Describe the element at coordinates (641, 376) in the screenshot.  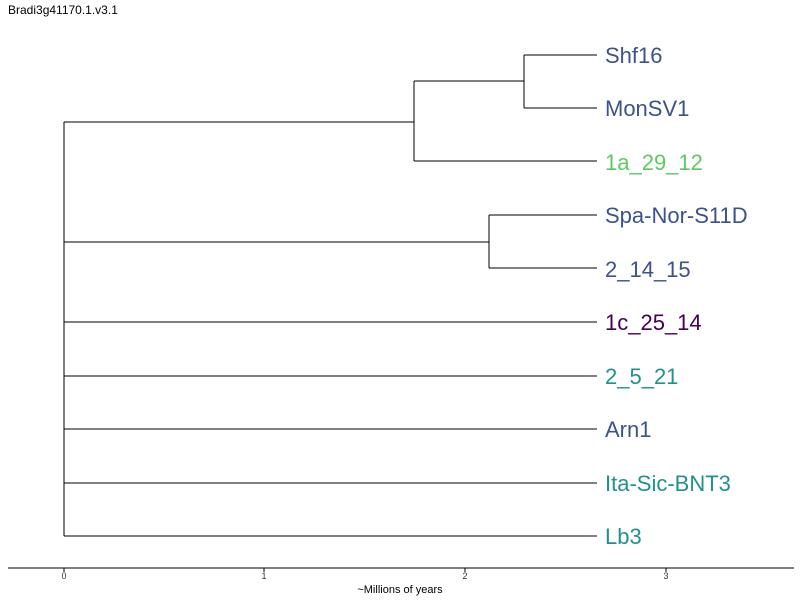
I see `tip-label-2-5-21: 2_5_21` at that location.